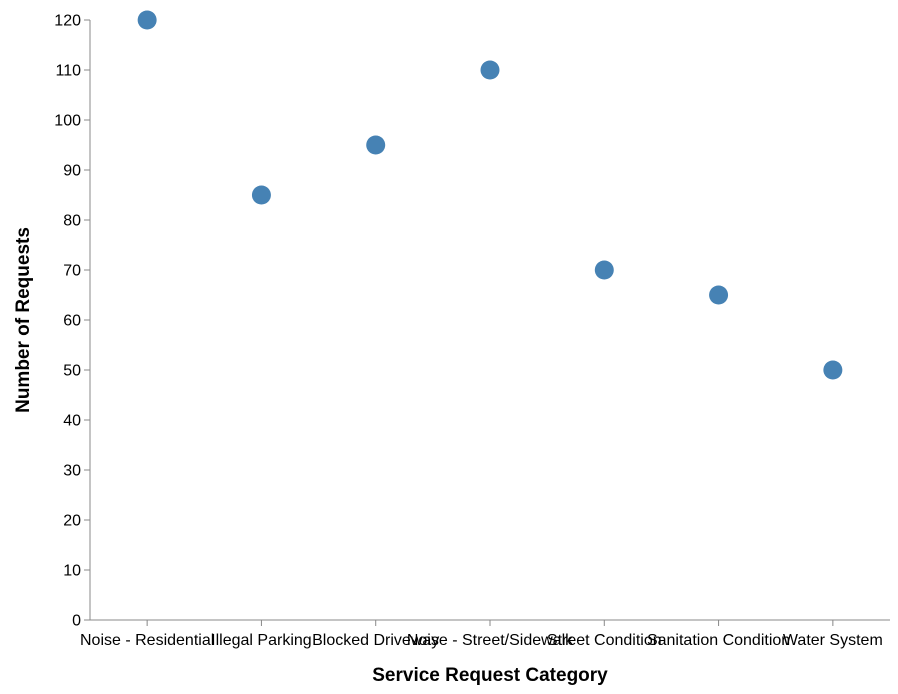 The height and width of the screenshot is (694, 898). What do you see at coordinates (72, 171) in the screenshot?
I see `y-tick-label: 90` at bounding box center [72, 171].